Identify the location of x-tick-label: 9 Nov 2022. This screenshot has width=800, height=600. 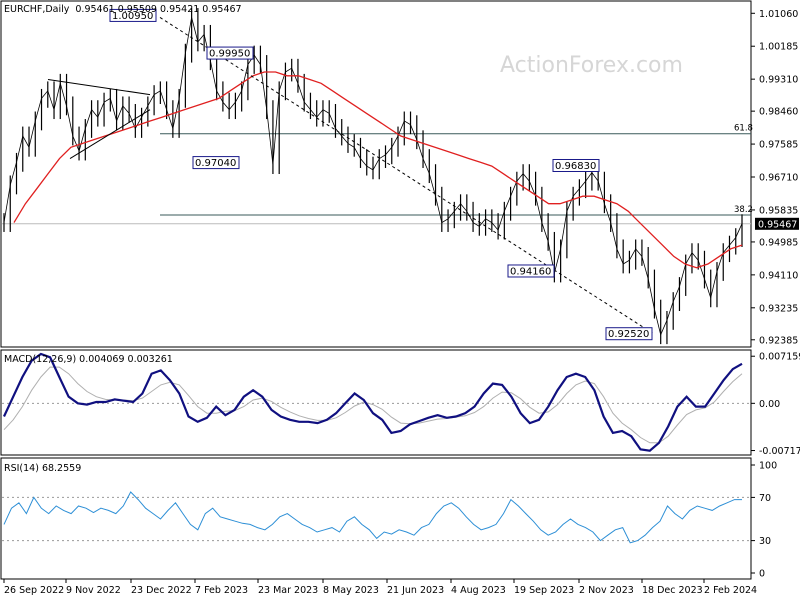
(93, 590).